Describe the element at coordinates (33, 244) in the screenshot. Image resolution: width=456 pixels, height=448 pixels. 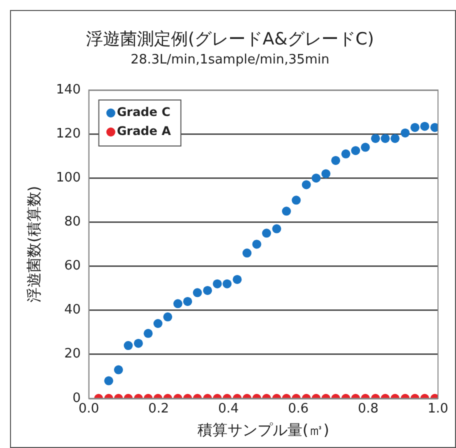
I see `y-axis-title: 浮遊菌数(積算数)` at that location.